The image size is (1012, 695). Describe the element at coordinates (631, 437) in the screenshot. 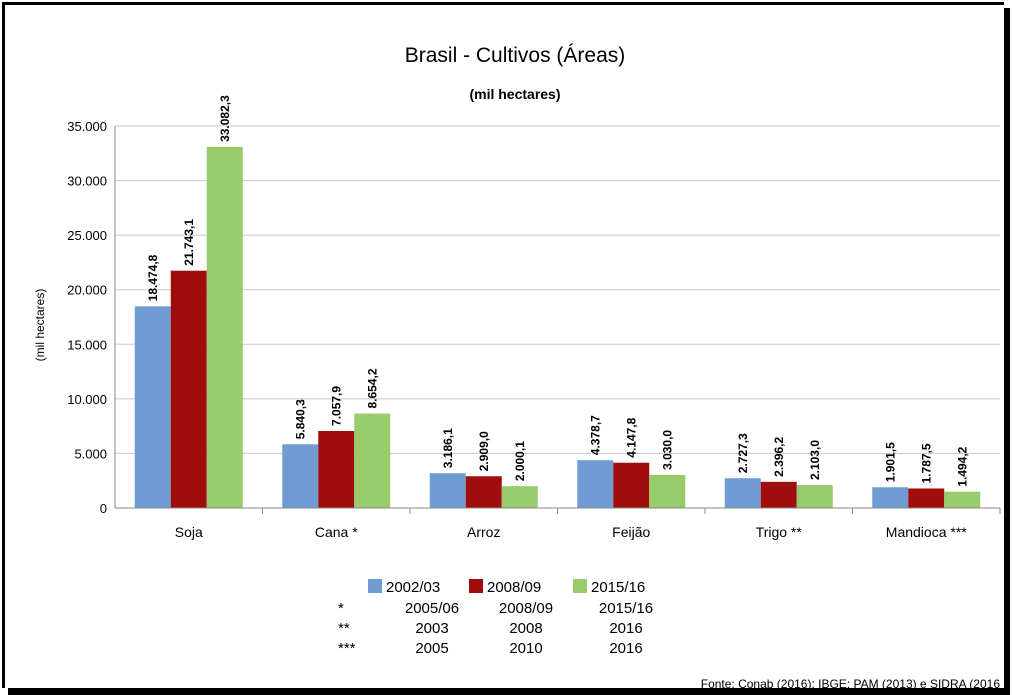

I see `data-label: 4.147,8` at that location.